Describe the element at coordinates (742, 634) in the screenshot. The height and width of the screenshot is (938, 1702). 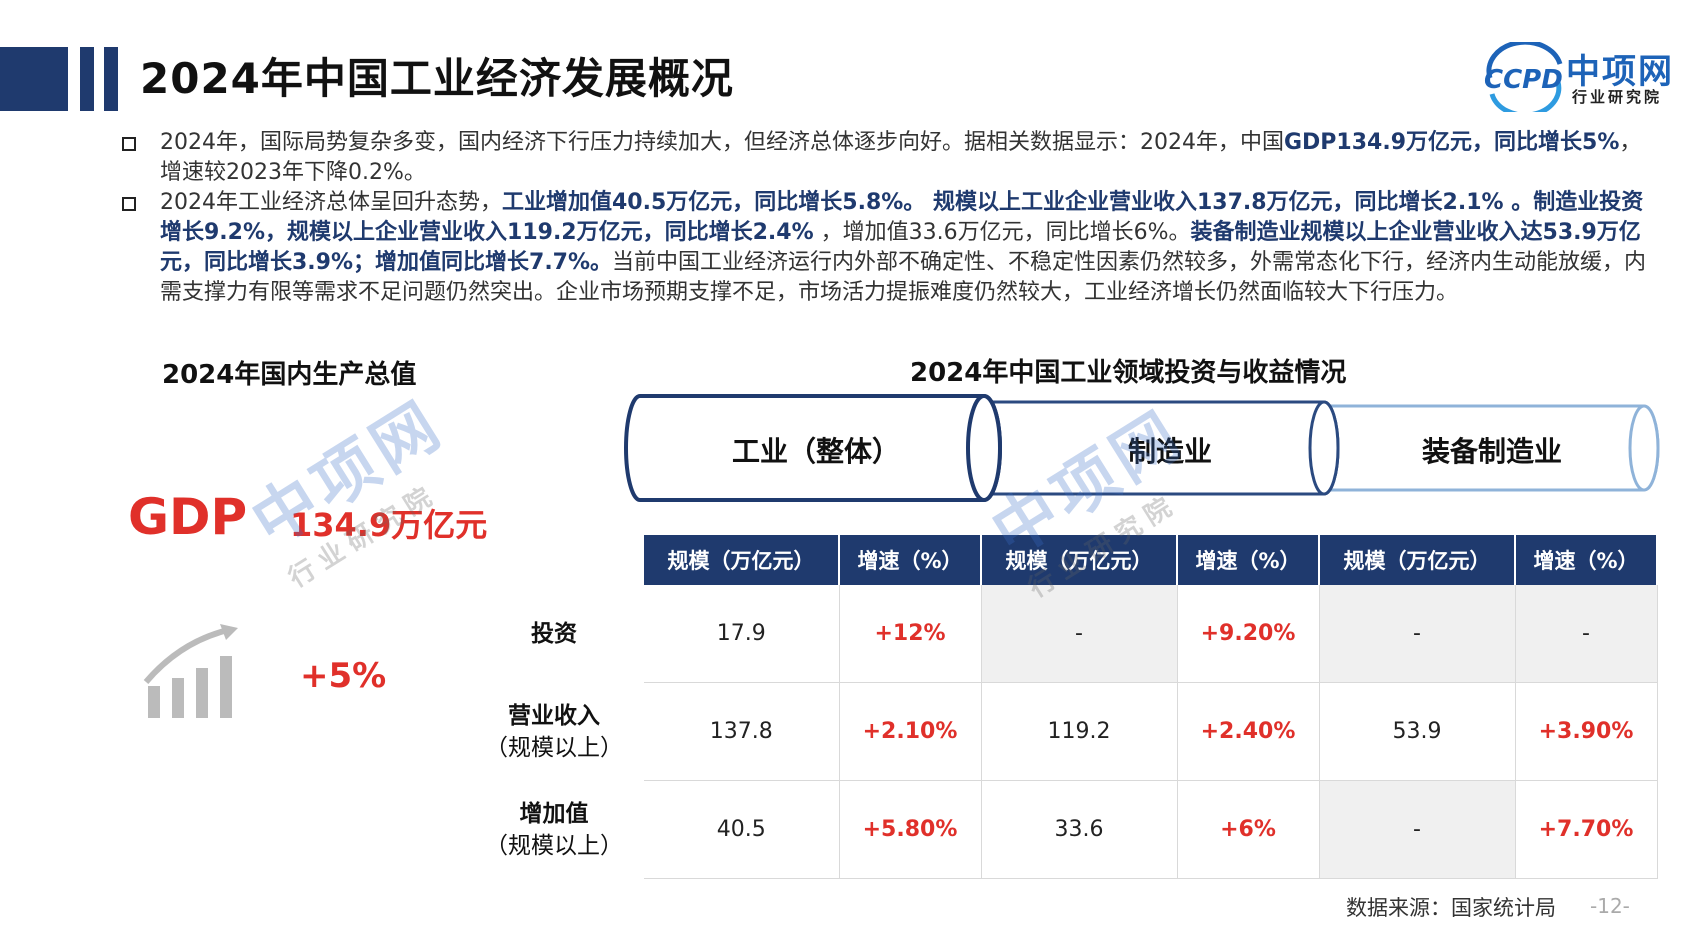
I see `table-cell: 17.9` at that location.